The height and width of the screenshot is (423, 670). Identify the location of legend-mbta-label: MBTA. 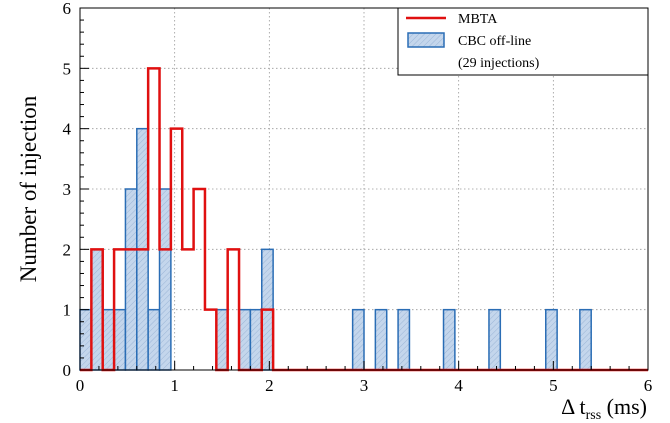
(478, 19).